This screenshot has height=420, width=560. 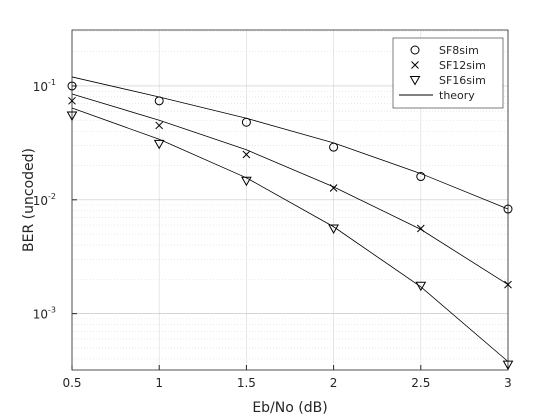 What do you see at coordinates (52, 310) in the screenshot?
I see `y-tick-exponent: -3` at bounding box center [52, 310].